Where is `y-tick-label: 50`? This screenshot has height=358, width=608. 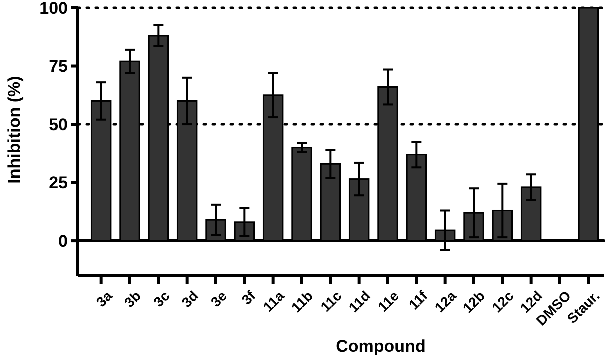
y-tick-label: 50 is located at coordinates (58, 124).